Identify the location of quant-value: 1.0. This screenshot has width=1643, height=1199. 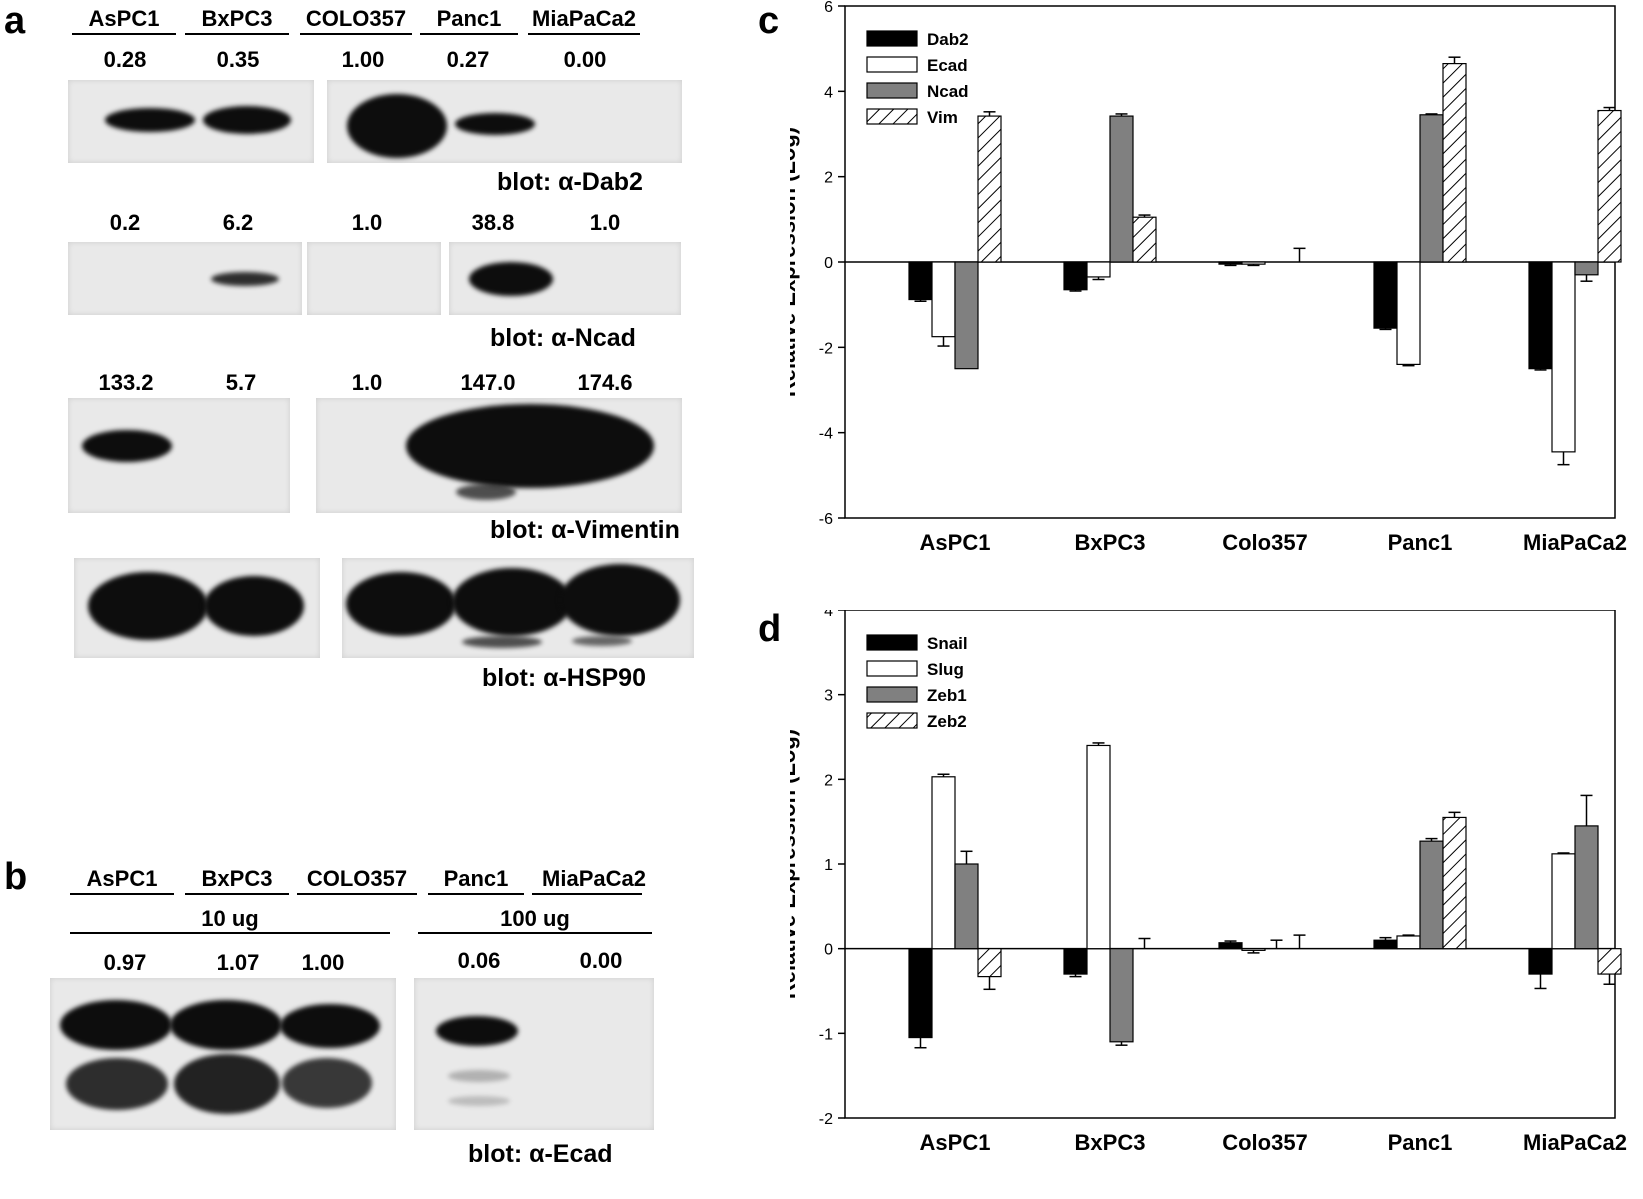
(605, 222).